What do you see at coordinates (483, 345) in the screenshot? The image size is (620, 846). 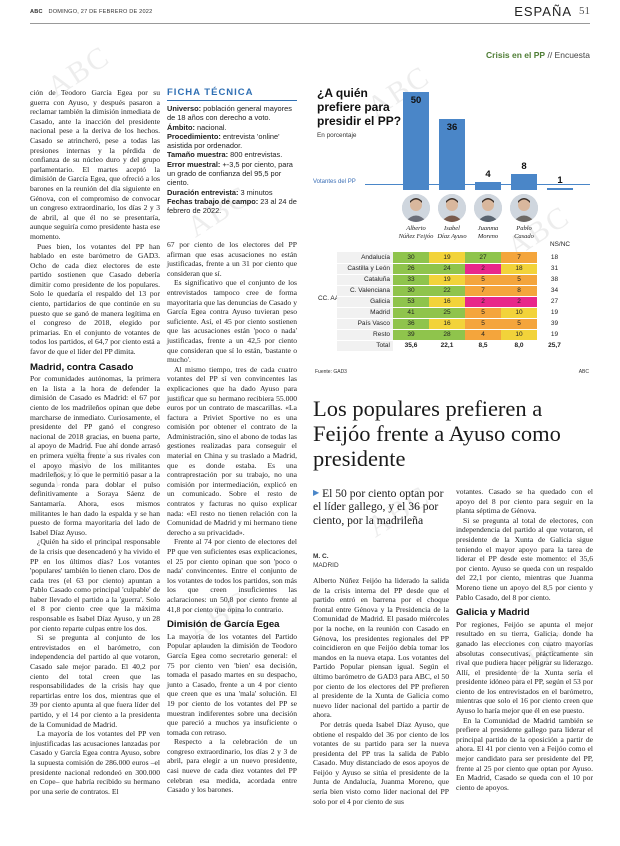 I see `total-value: 8,5` at bounding box center [483, 345].